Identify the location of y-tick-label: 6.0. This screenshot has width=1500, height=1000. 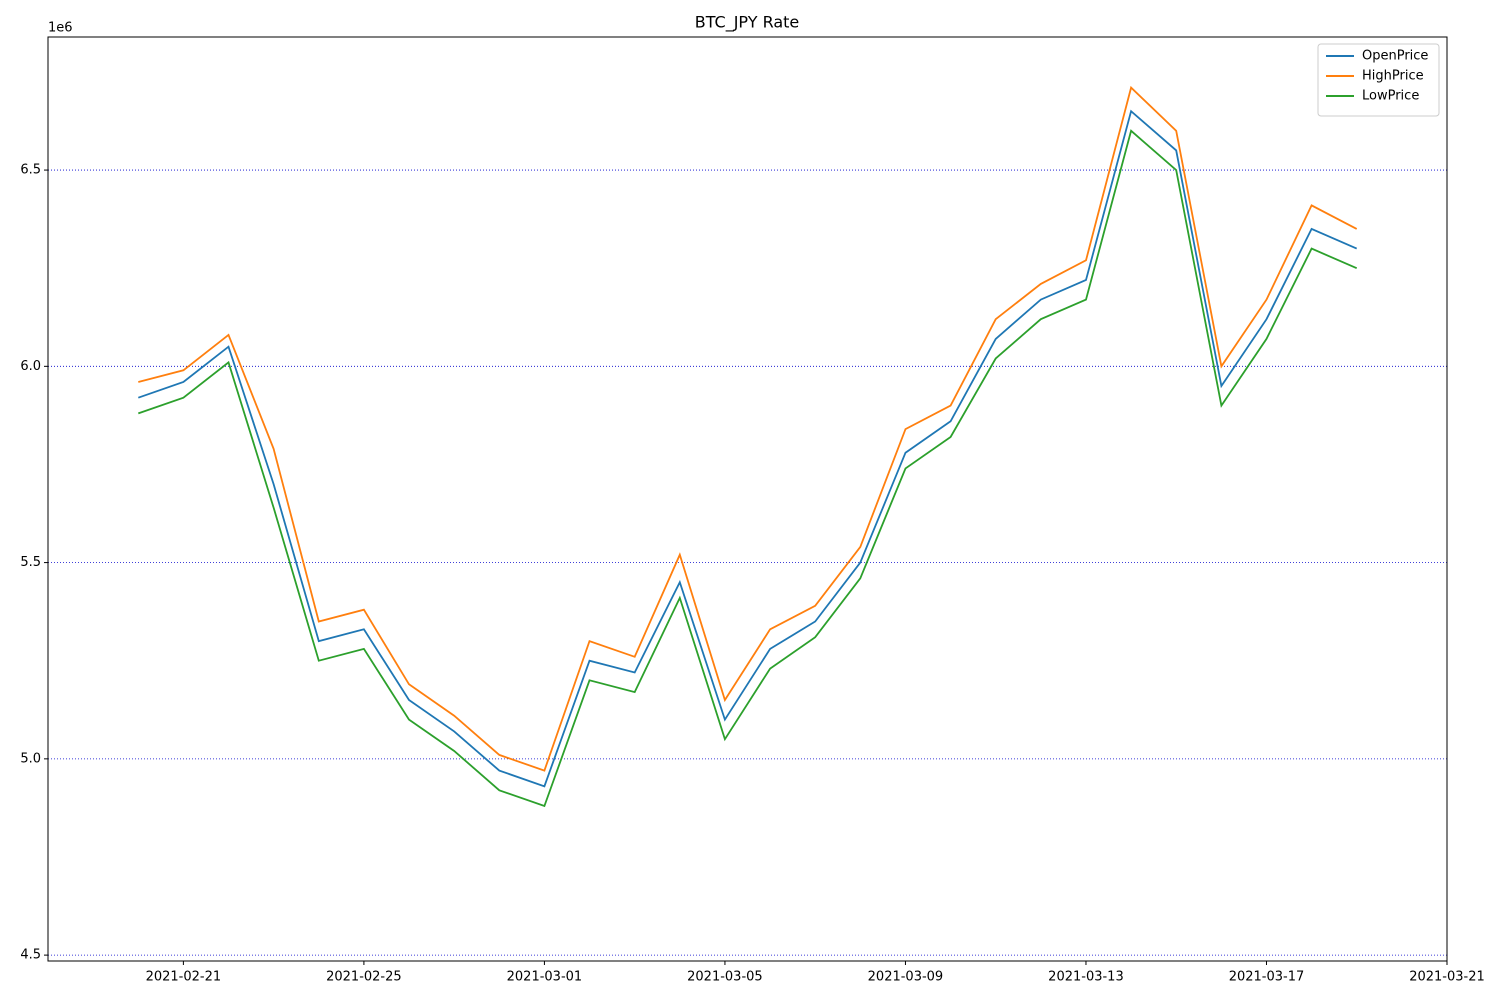
(30, 366).